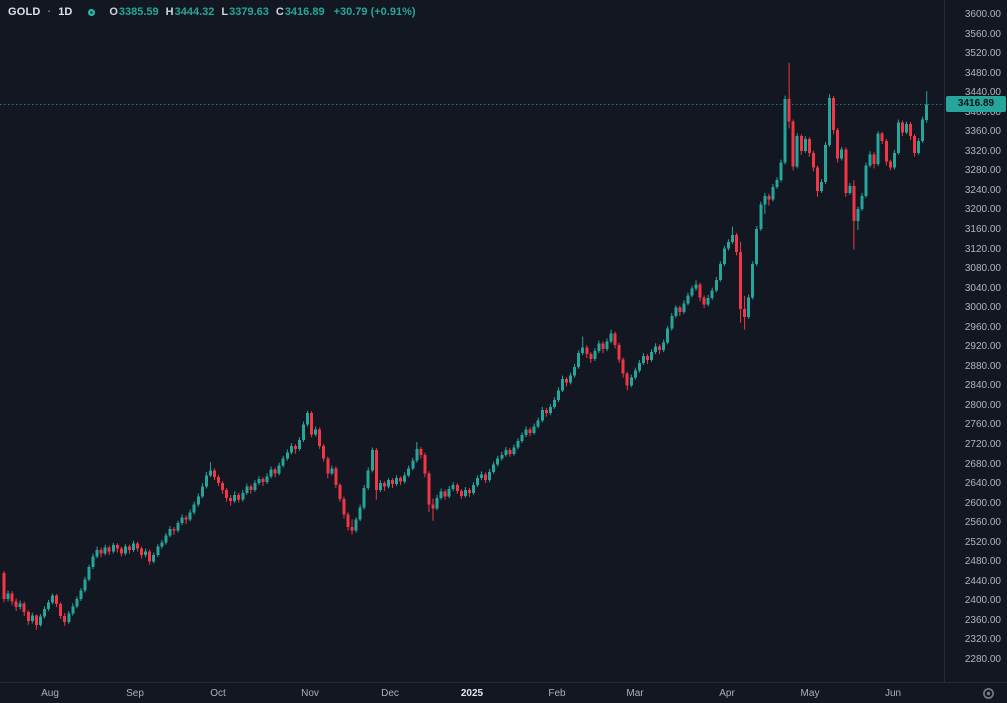 The width and height of the screenshot is (1007, 703). I want to click on price-tick-label: 3200.00, so click(982, 210).